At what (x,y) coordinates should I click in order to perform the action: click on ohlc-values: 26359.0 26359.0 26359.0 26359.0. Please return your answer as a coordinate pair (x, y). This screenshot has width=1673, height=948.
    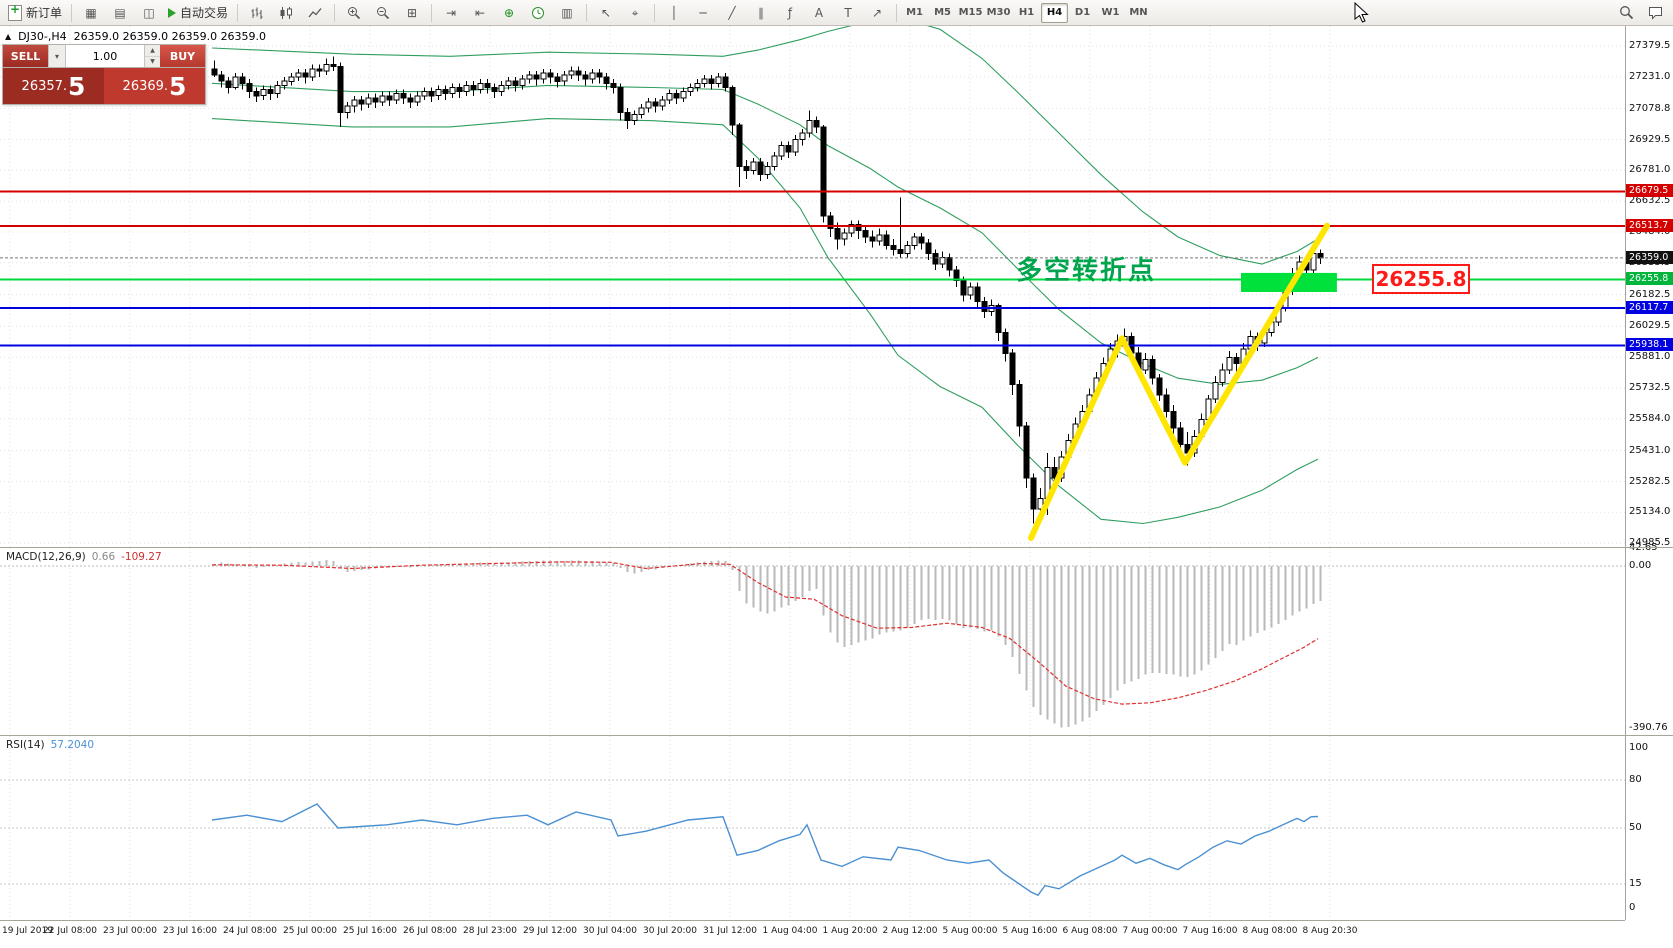
    Looking at the image, I should click on (170, 36).